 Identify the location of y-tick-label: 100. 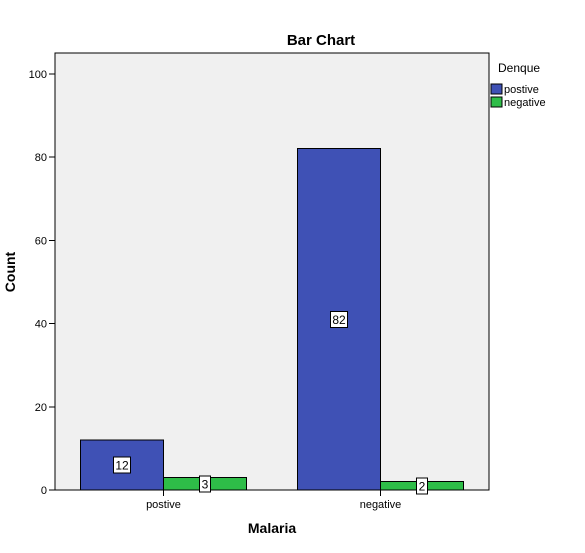
(38, 75).